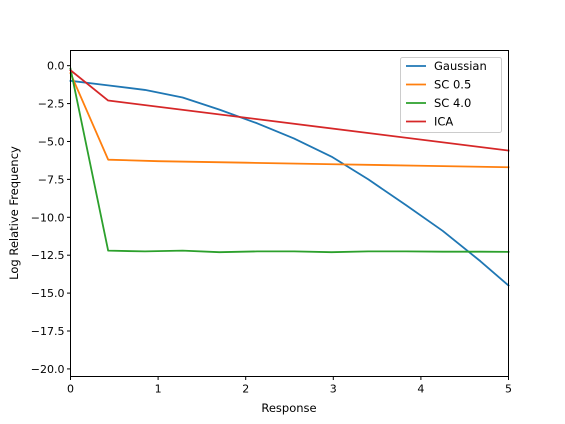 The image size is (565, 424). I want to click on x-tick-label: 0, so click(70, 389).